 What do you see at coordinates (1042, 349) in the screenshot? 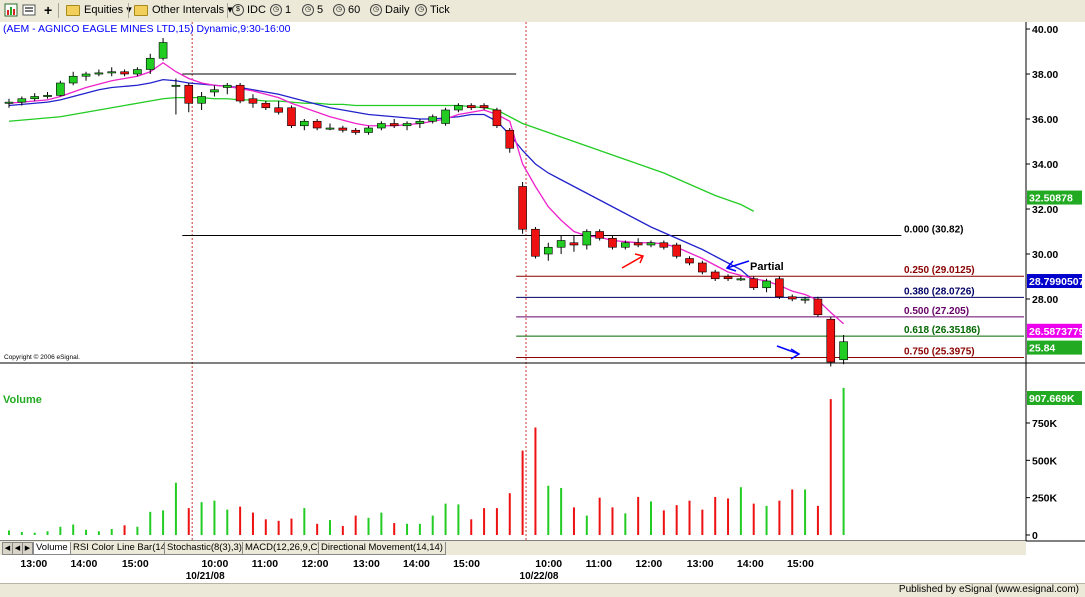
I see `svg-text: 25.84` at bounding box center [1042, 349].